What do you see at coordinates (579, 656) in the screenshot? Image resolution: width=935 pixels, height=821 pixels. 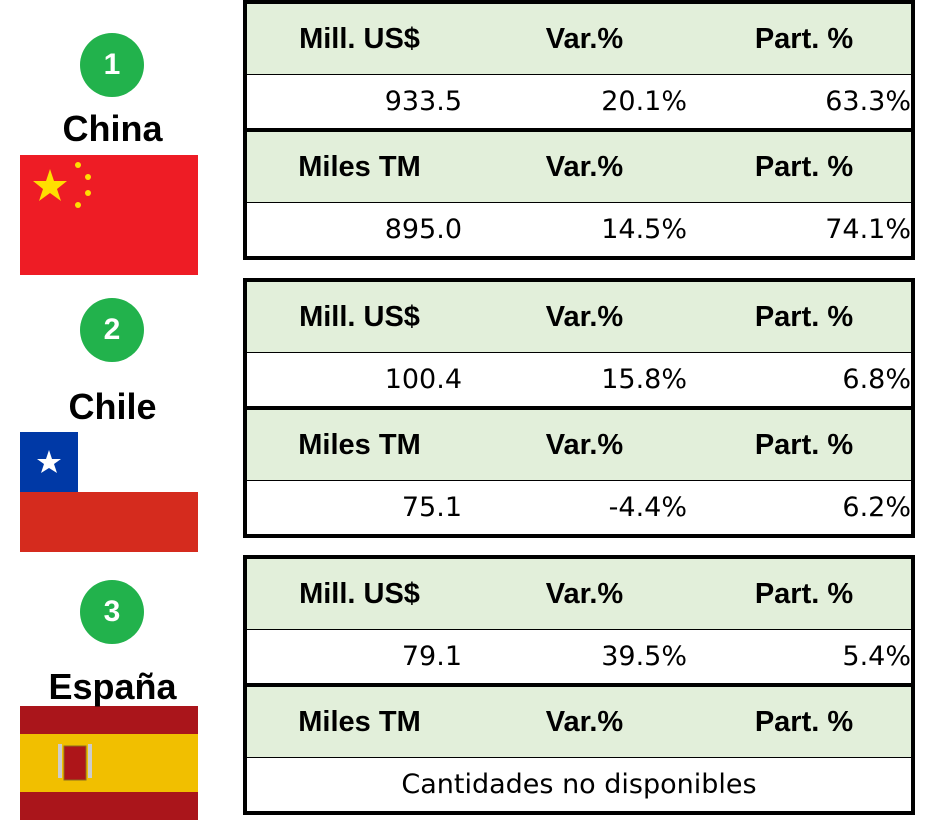 I see `value-row: 79.1 39.5% 5.4%` at bounding box center [579, 656].